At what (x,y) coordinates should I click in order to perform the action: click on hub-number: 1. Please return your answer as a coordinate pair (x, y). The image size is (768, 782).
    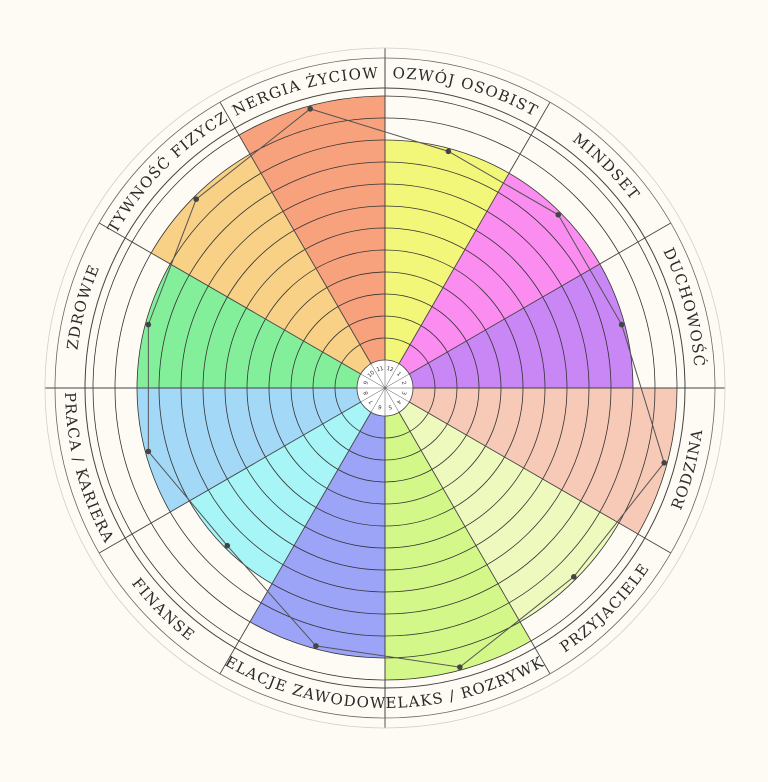
    Looking at the image, I should click on (398, 374).